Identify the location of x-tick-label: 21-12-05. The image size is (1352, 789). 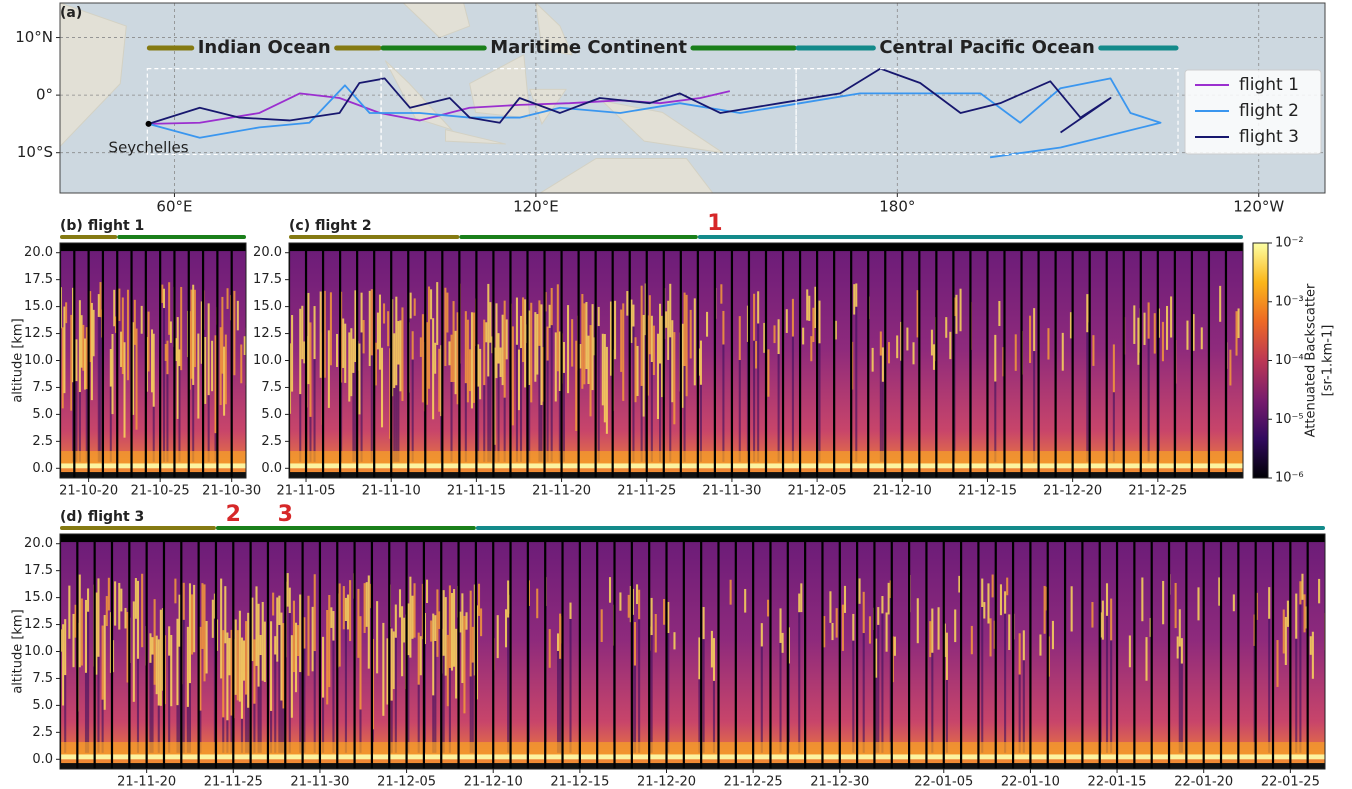
(817, 491).